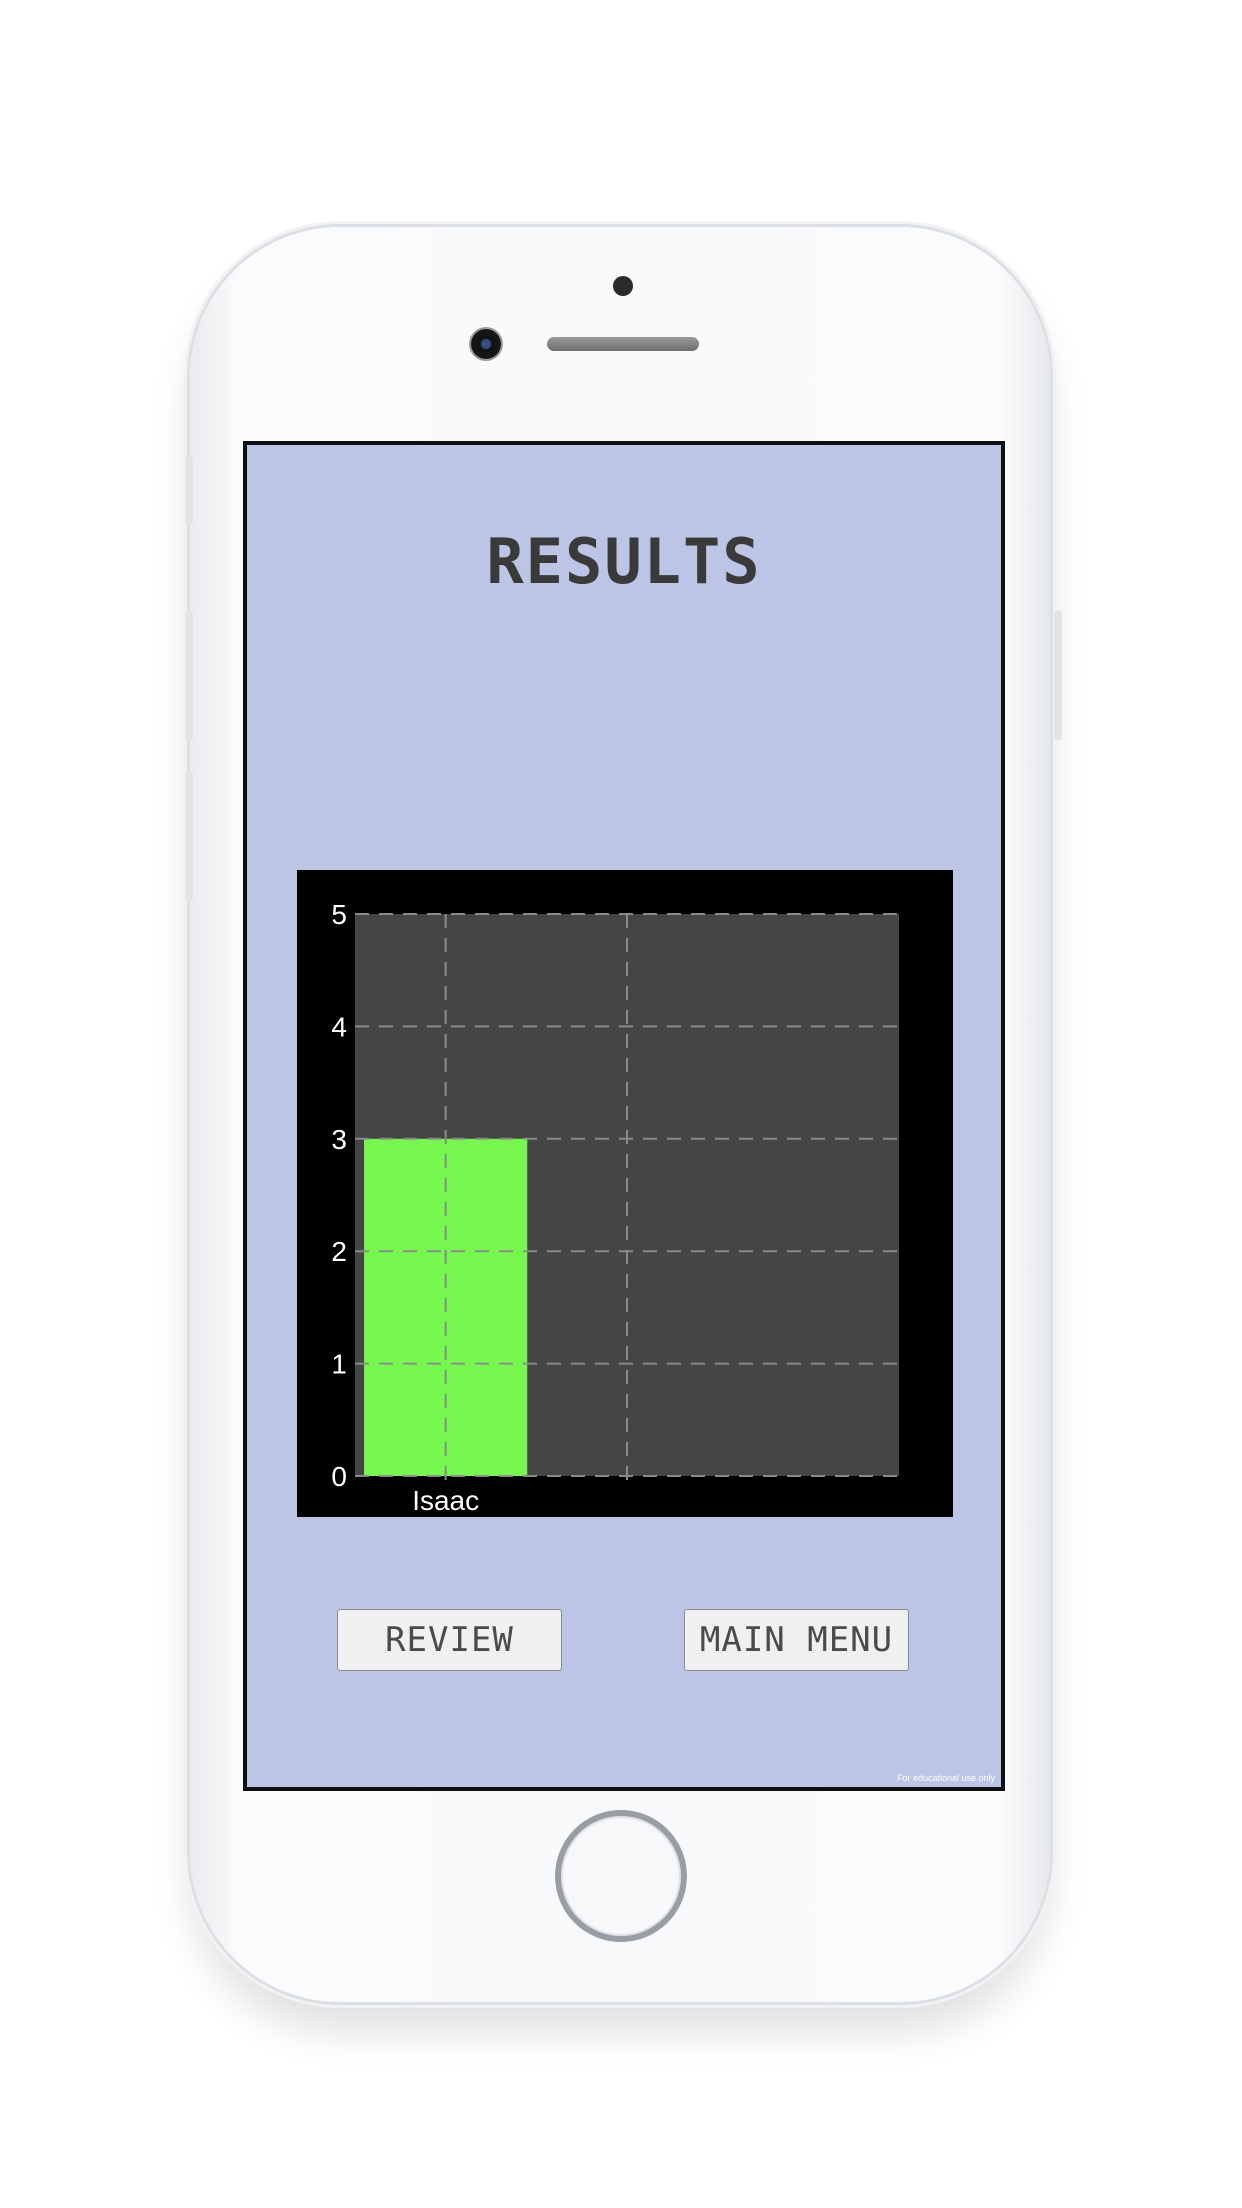 The image size is (1242, 2208). What do you see at coordinates (624, 561) in the screenshot?
I see `page-title: RESULTS` at bounding box center [624, 561].